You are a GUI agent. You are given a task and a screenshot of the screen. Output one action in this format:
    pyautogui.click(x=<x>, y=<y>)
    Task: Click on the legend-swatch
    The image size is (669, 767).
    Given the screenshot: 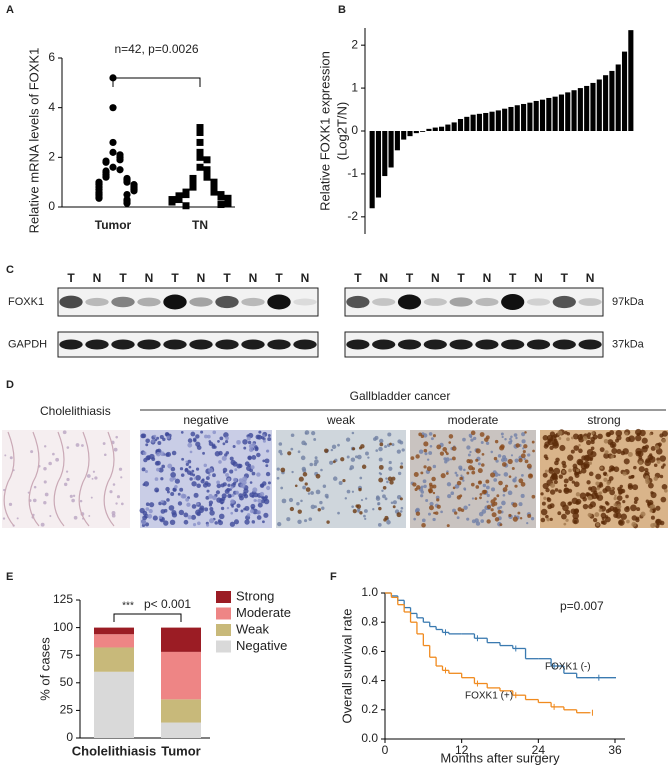 What is the action you would take?
    pyautogui.click(x=223, y=630)
    